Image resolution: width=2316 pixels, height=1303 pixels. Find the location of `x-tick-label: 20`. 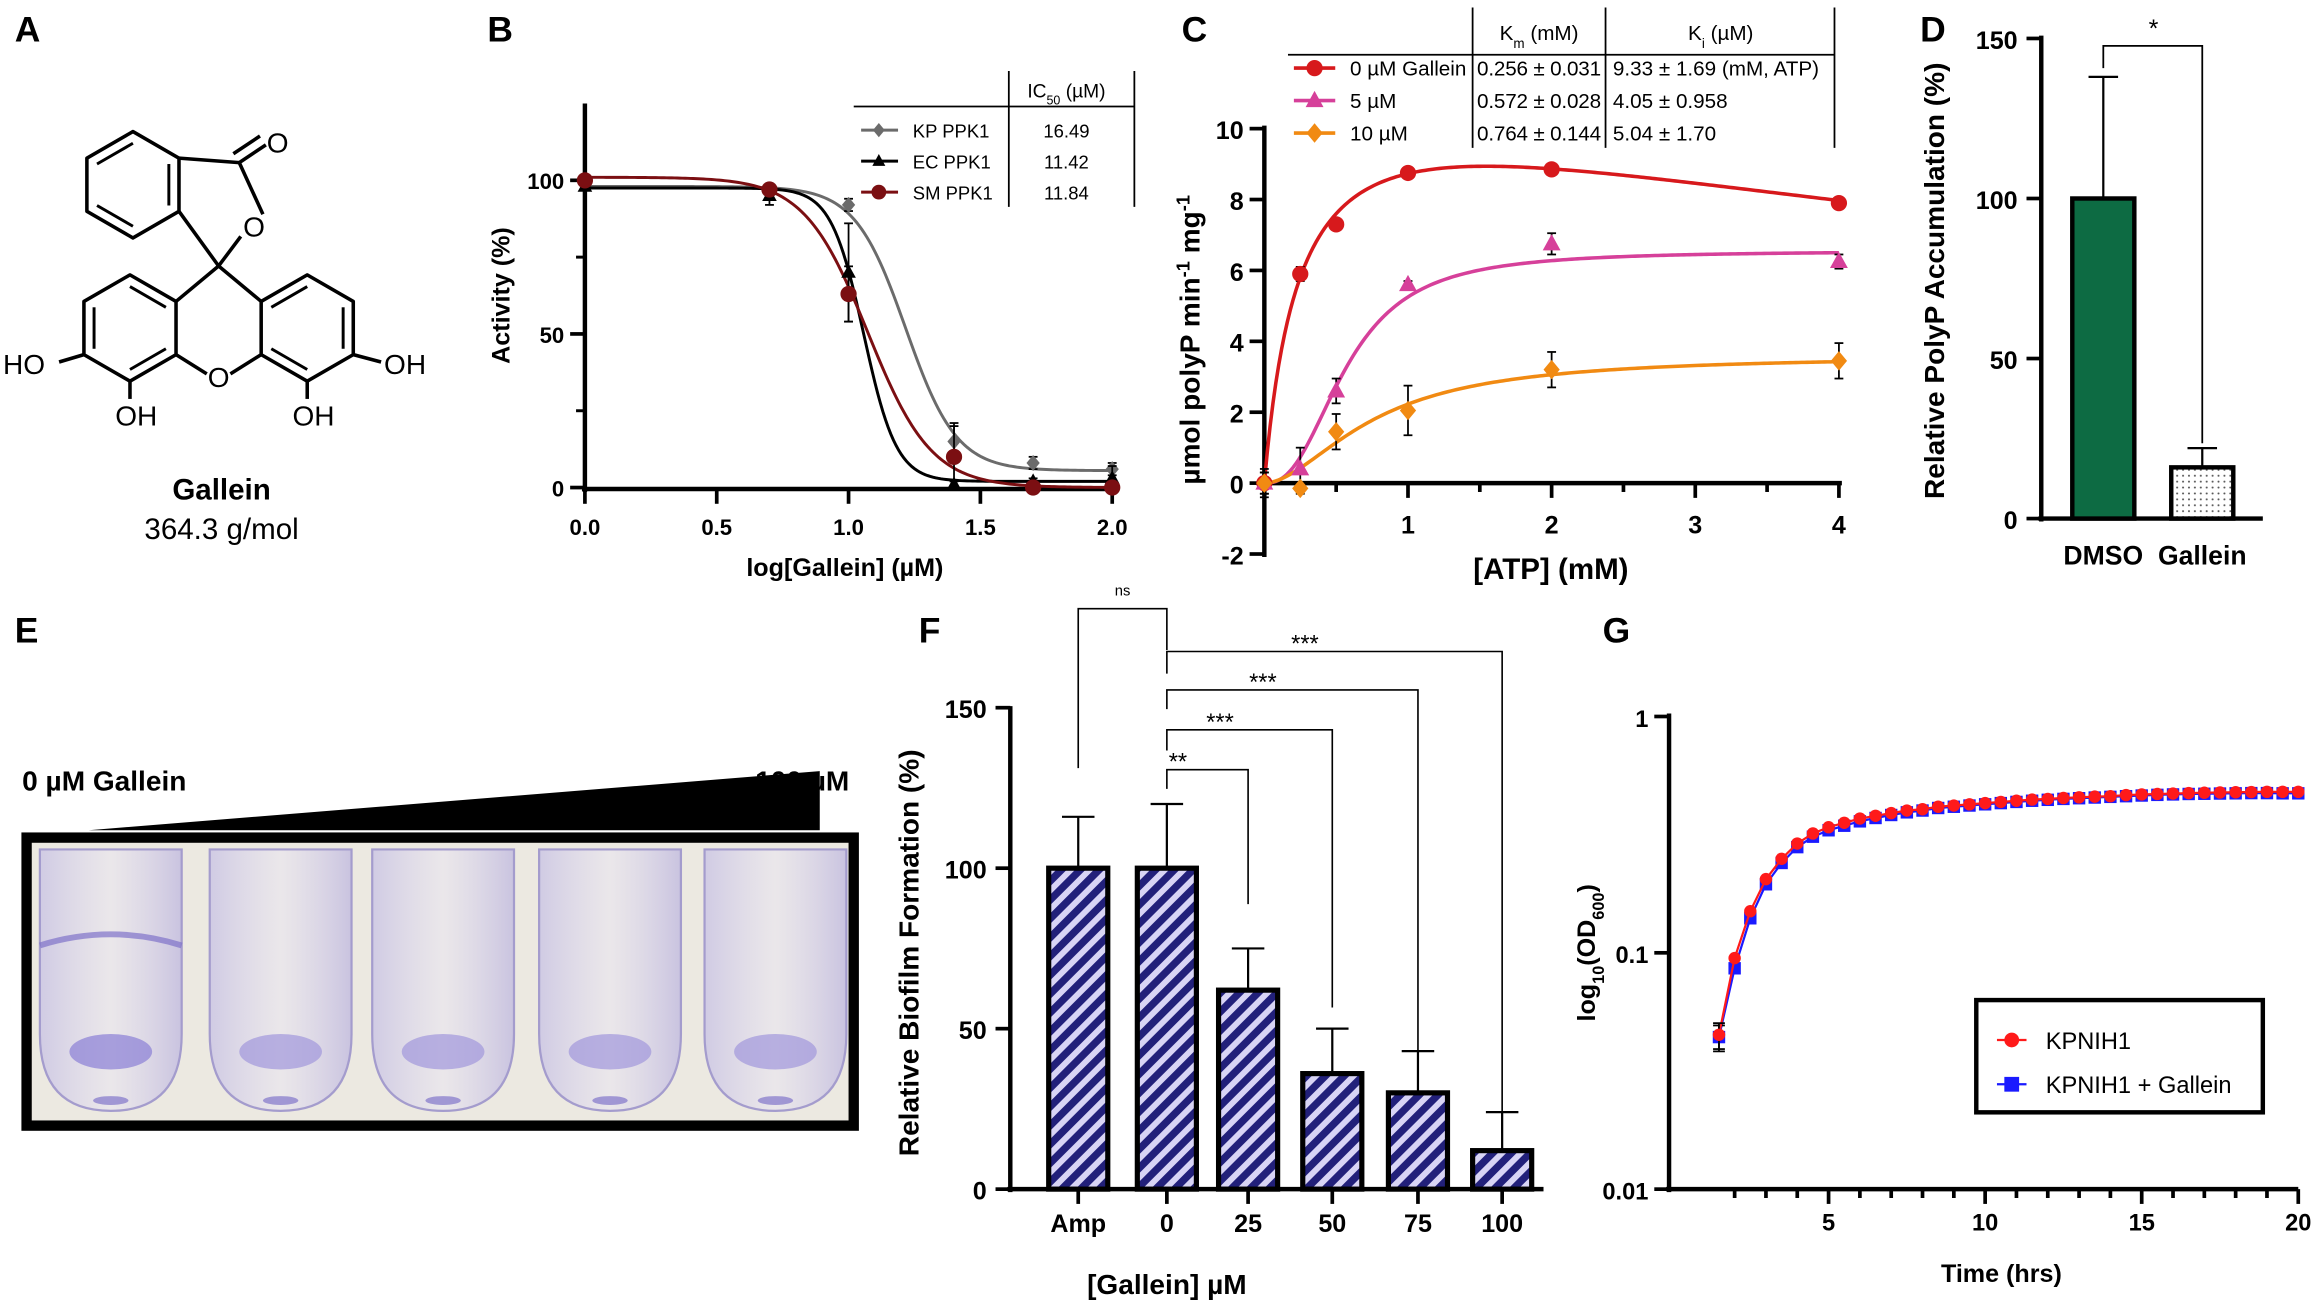

x-tick-label: 20 is located at coordinates (2298, 1224).